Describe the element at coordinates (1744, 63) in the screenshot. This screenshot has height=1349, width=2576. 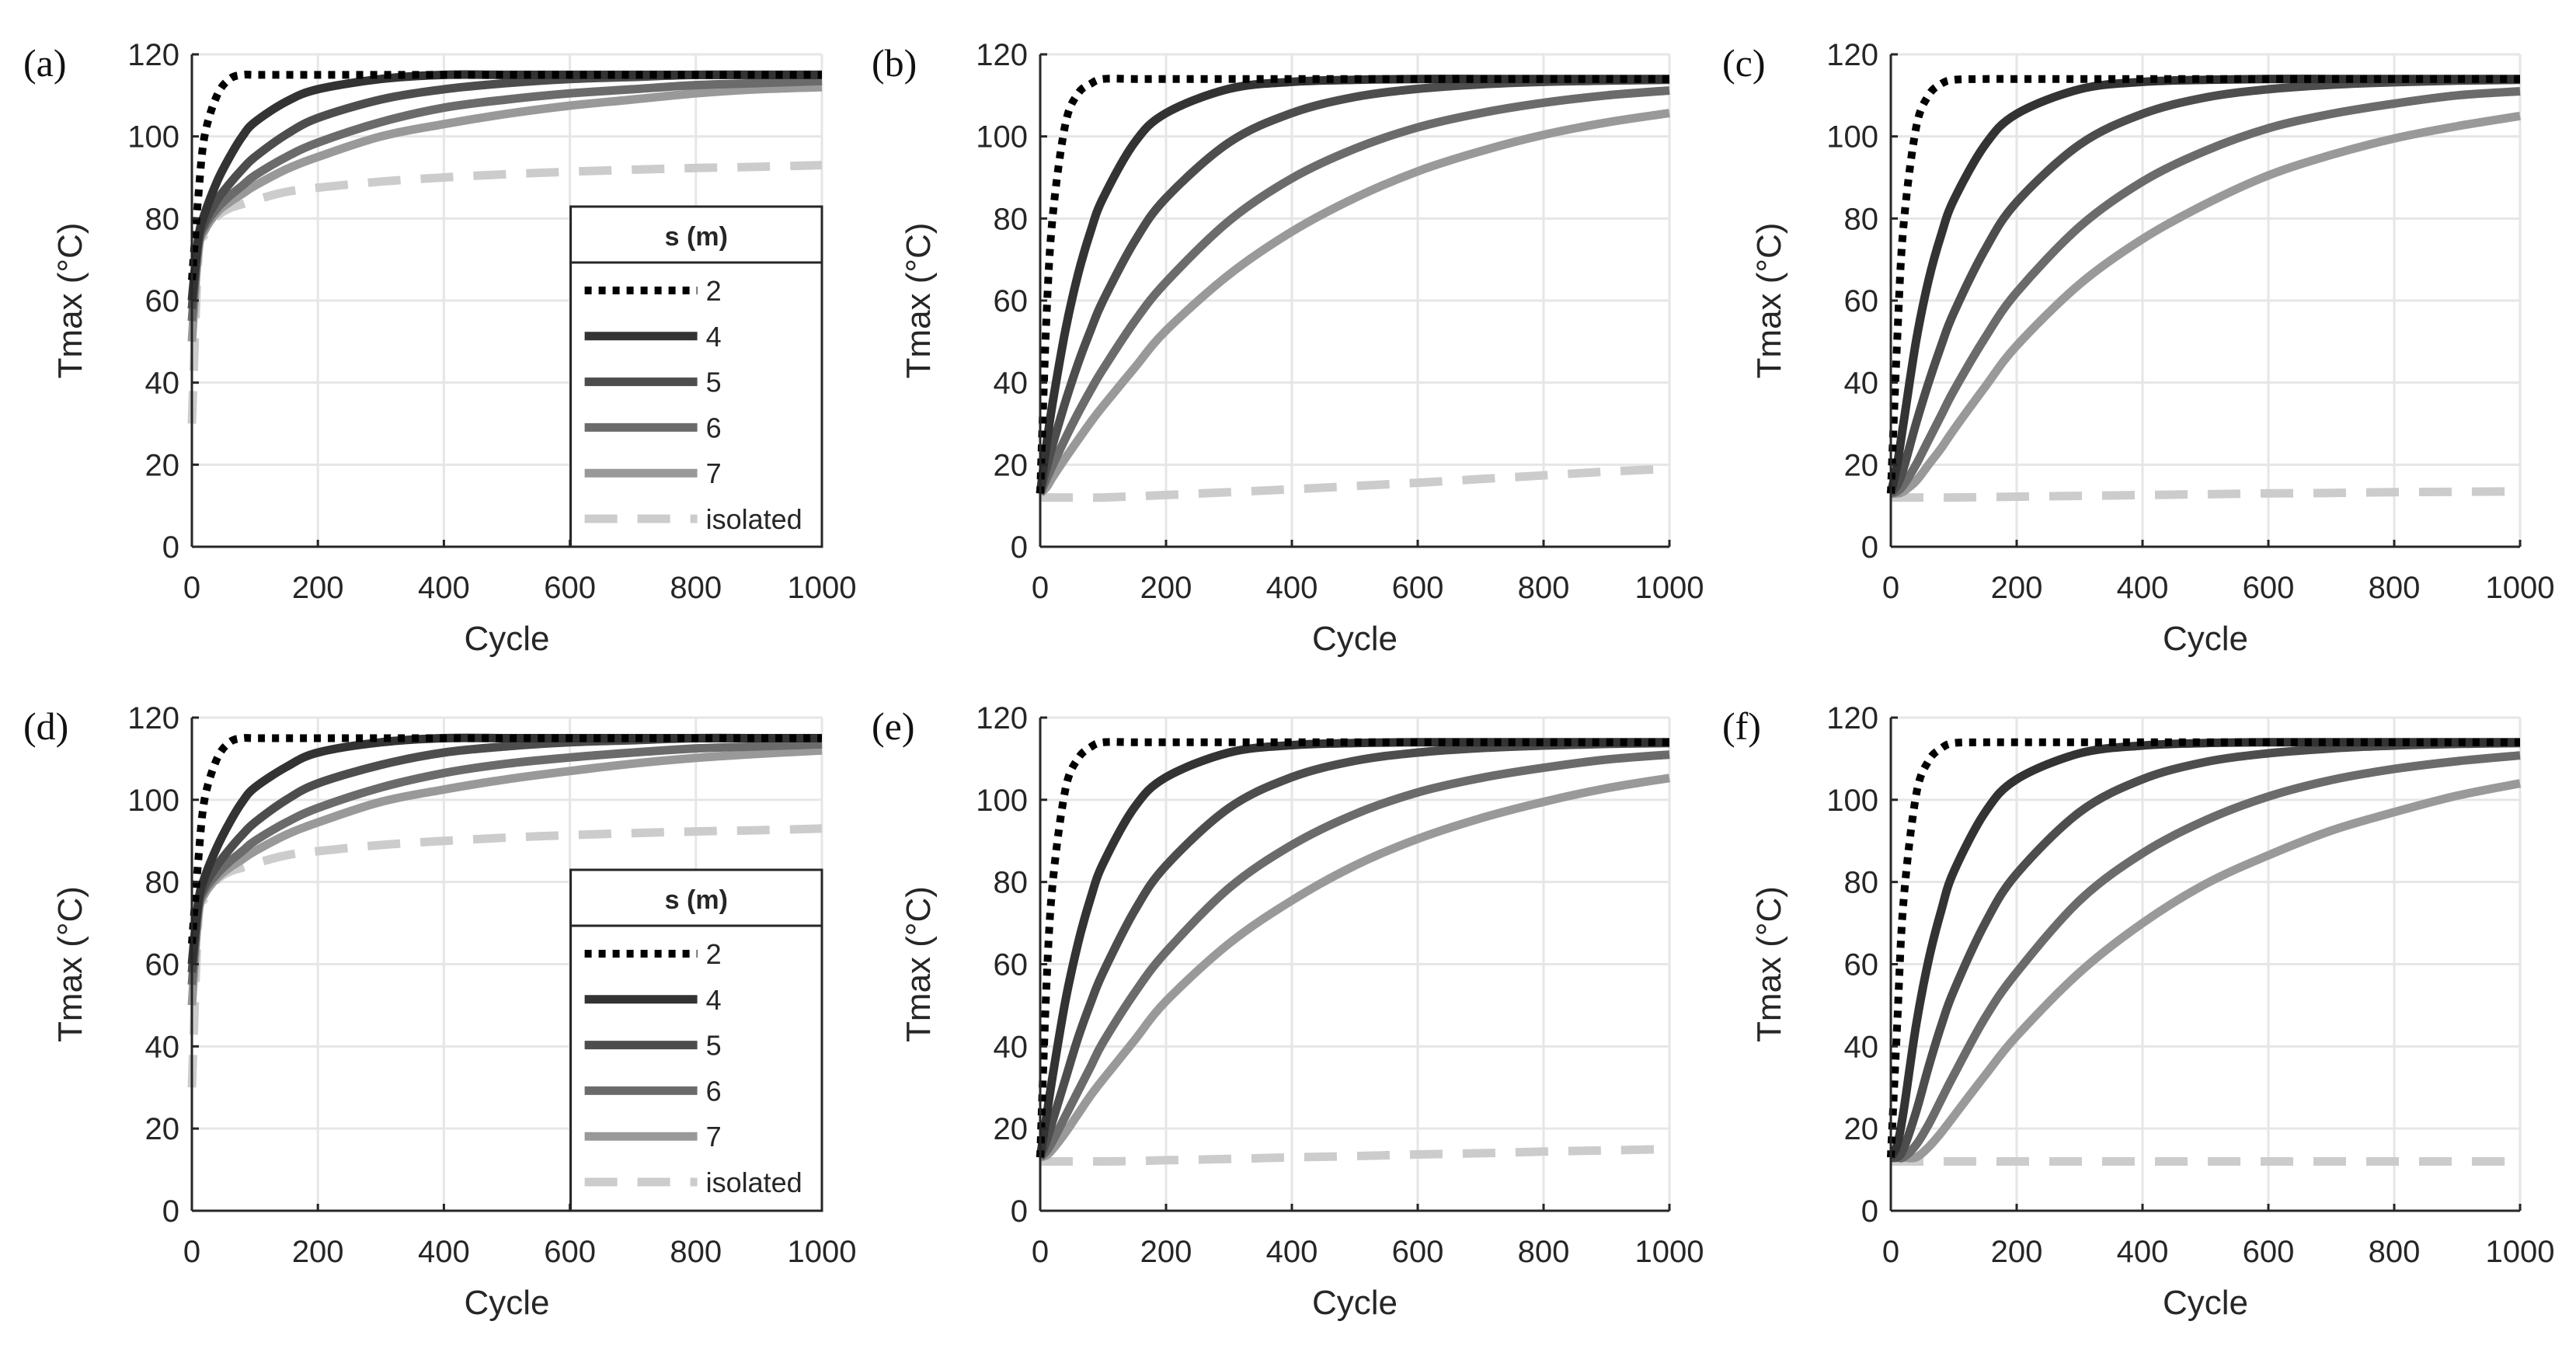
I see `panel-label: (c)` at that location.